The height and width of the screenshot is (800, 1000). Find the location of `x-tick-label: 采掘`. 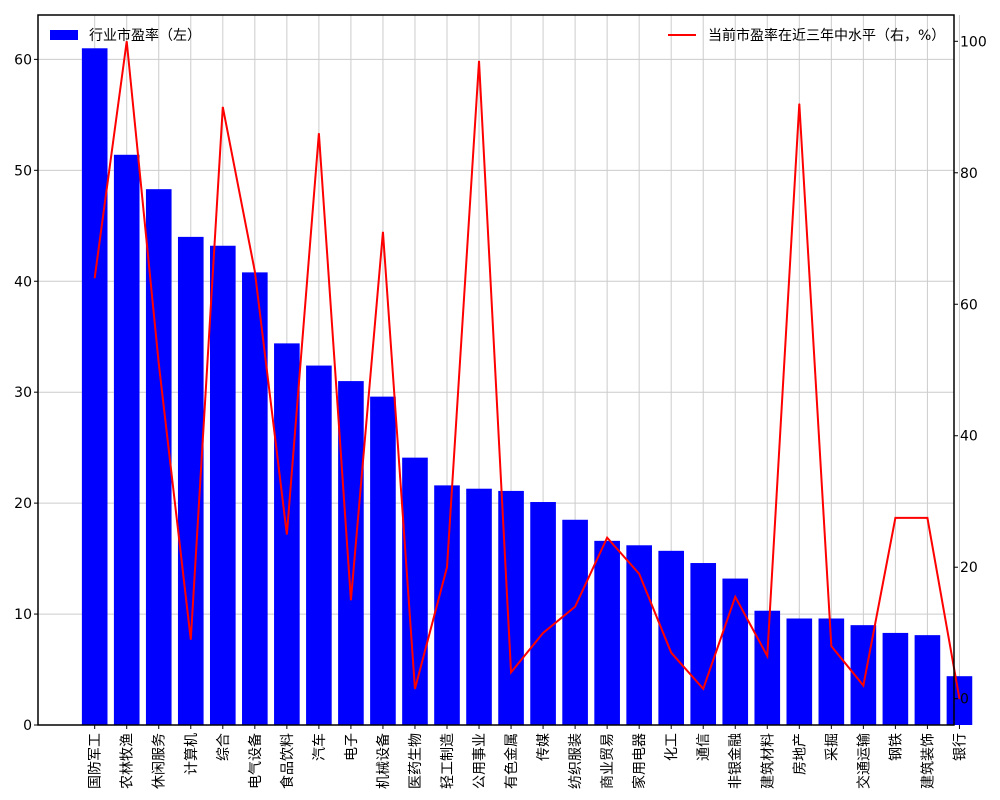

x-tick-label: 采掘 is located at coordinates (832, 747).